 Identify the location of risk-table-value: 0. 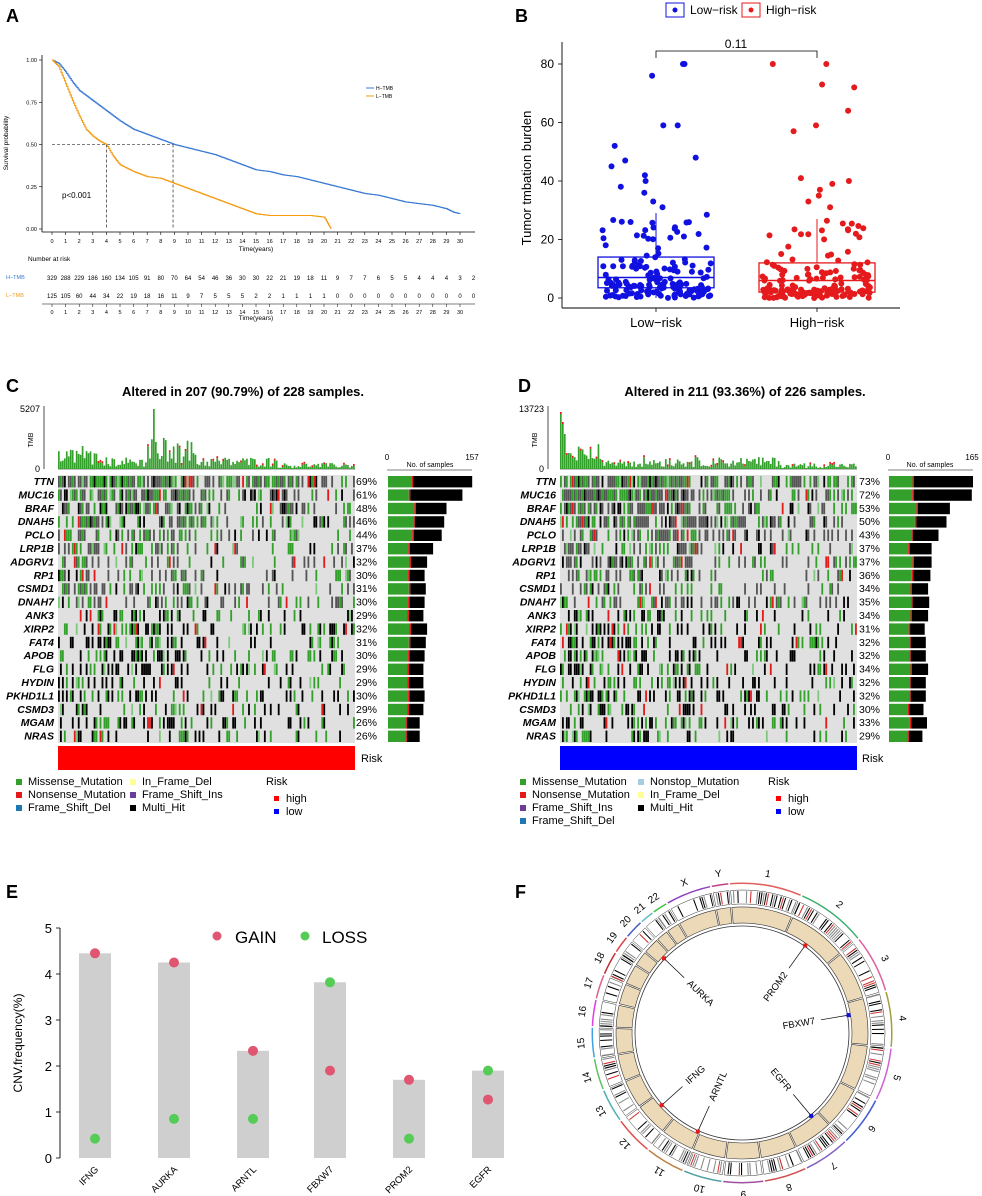
(460, 297).